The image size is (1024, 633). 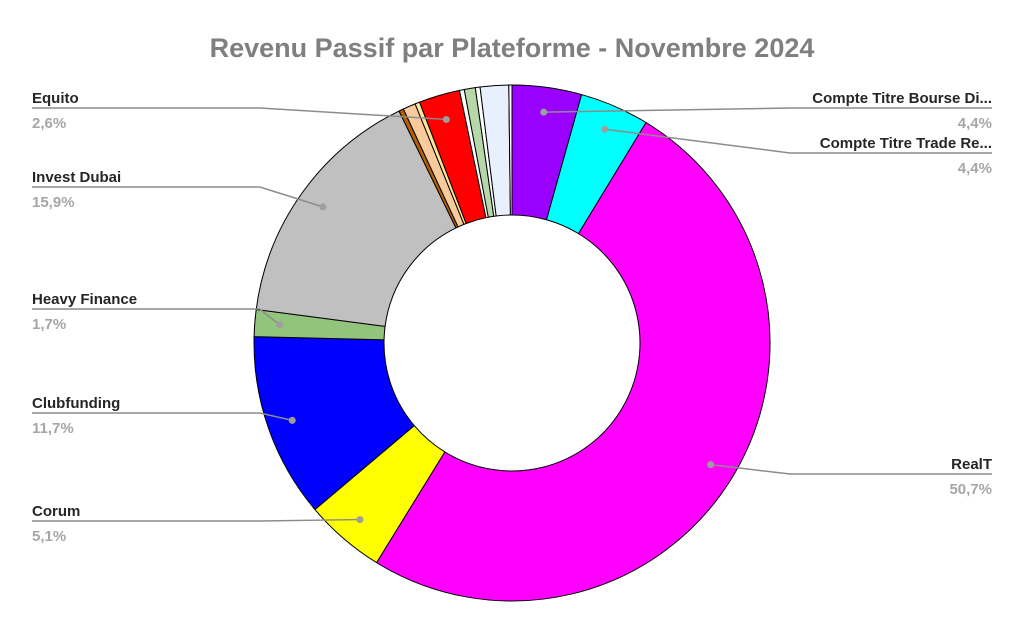 I want to click on slice-clubfunding, so click(x=334, y=423).